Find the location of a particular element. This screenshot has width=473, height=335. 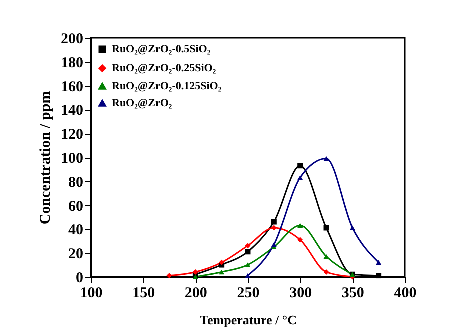

x-axis-title: Temperature / °C is located at coordinates (248, 320).